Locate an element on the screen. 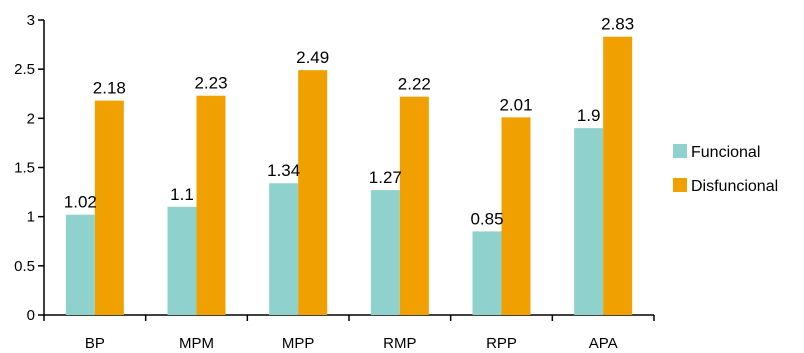  x-tick-label: MPM is located at coordinates (196, 343).